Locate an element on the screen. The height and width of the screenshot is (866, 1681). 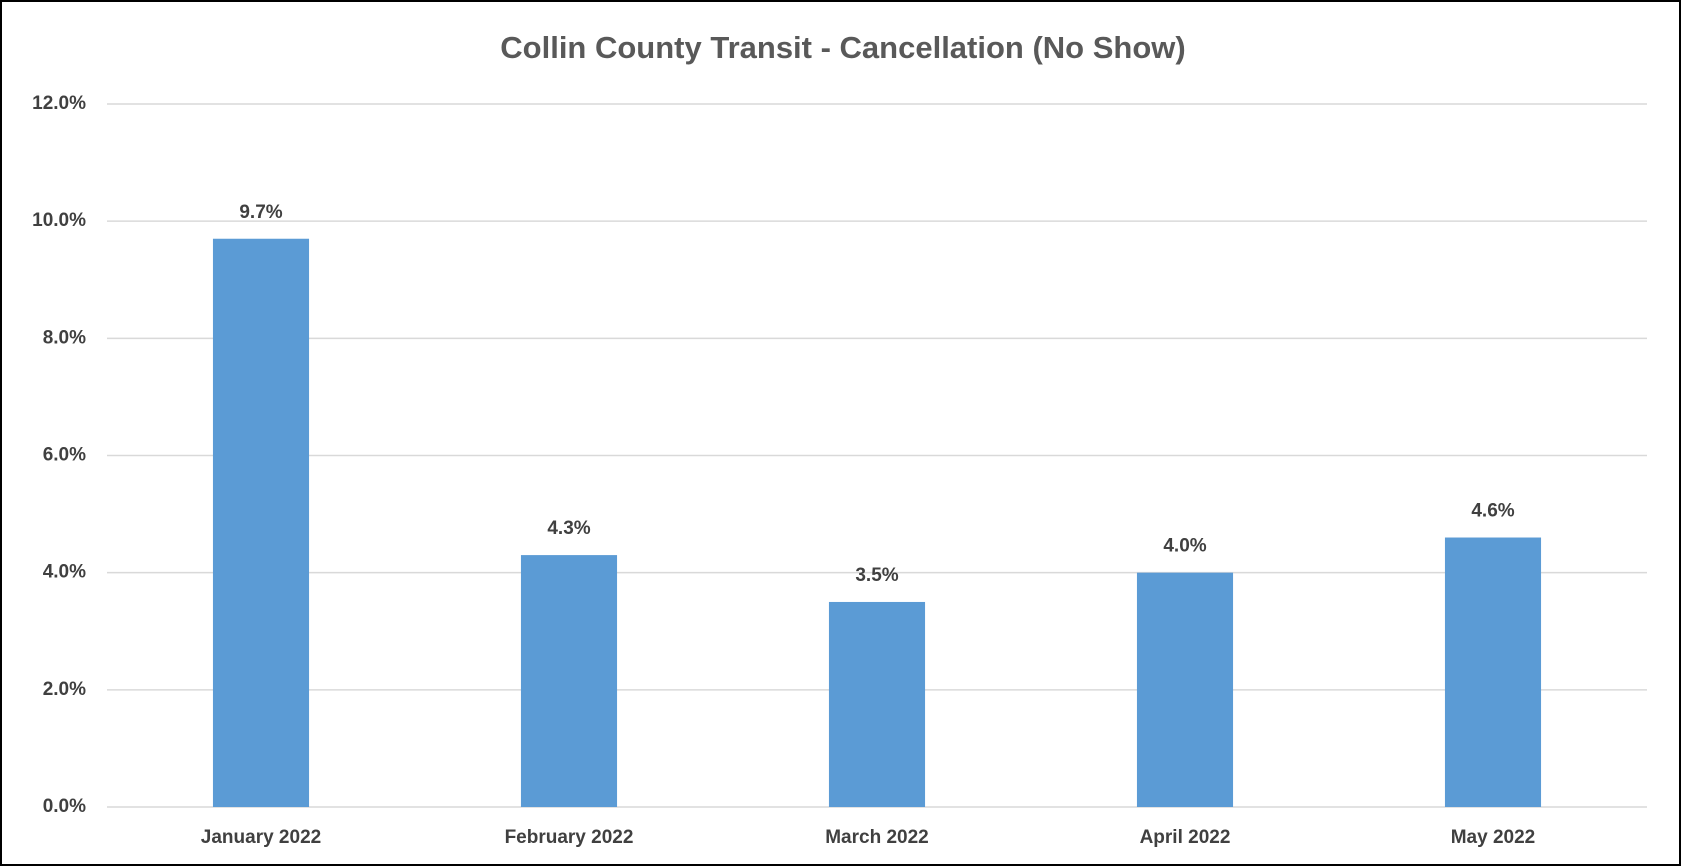
y-tick-label: 4.0% is located at coordinates (64, 572).